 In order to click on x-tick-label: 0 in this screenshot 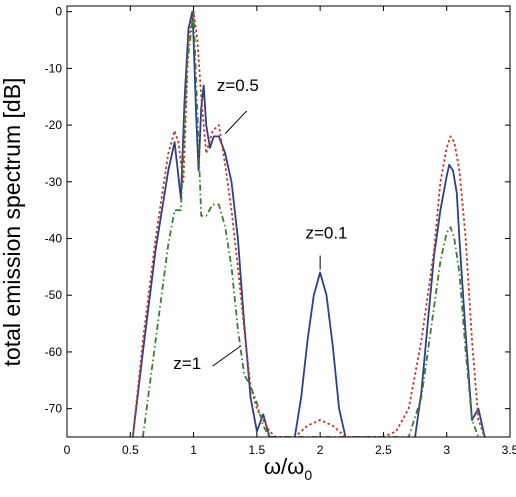, I will do `click(67, 450)`.